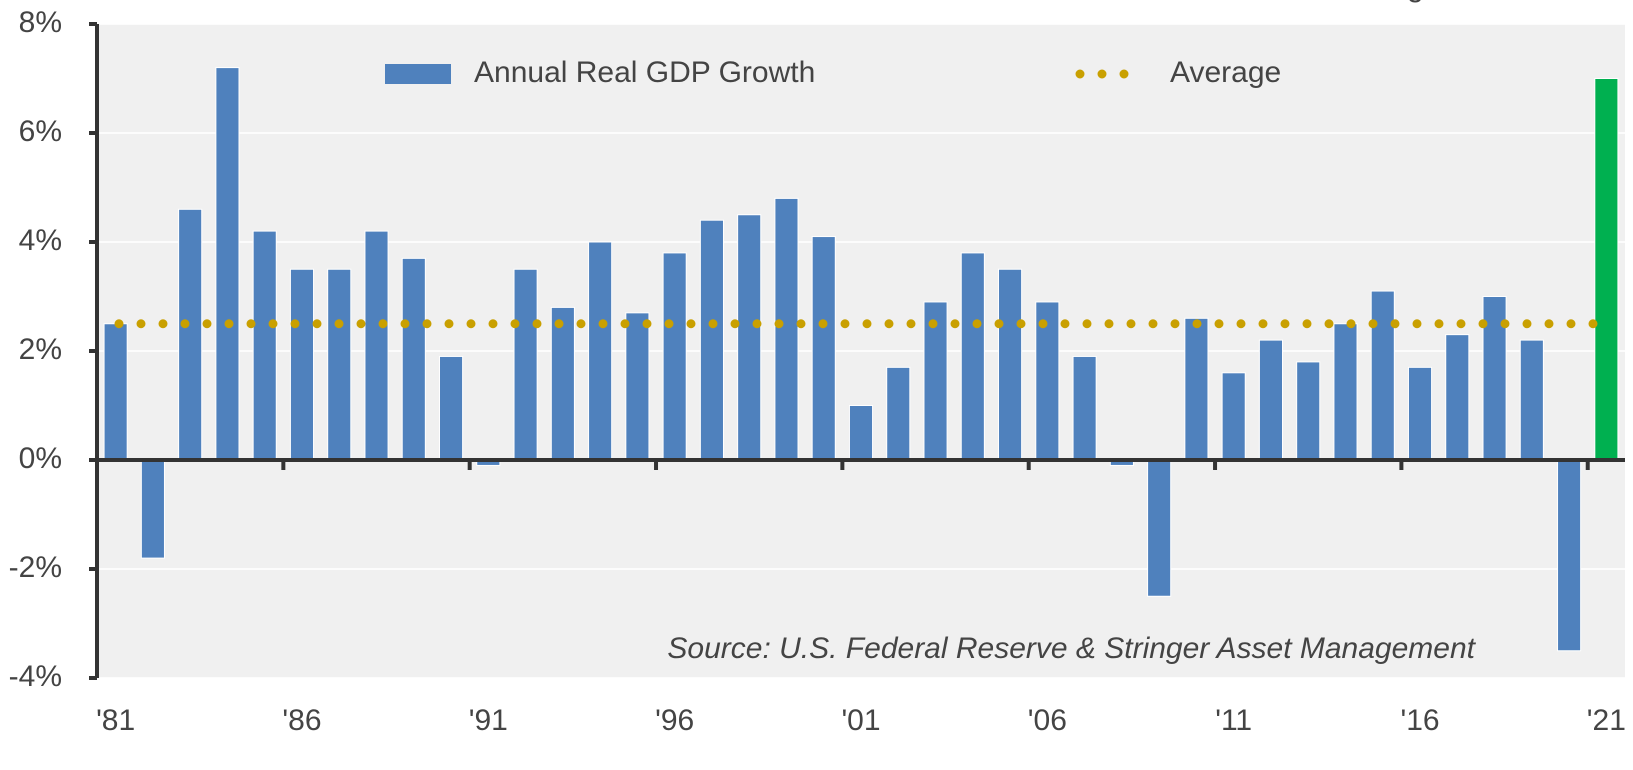 The width and height of the screenshot is (1633, 770). What do you see at coordinates (40, 131) in the screenshot?
I see `y-tick-label: 6%` at bounding box center [40, 131].